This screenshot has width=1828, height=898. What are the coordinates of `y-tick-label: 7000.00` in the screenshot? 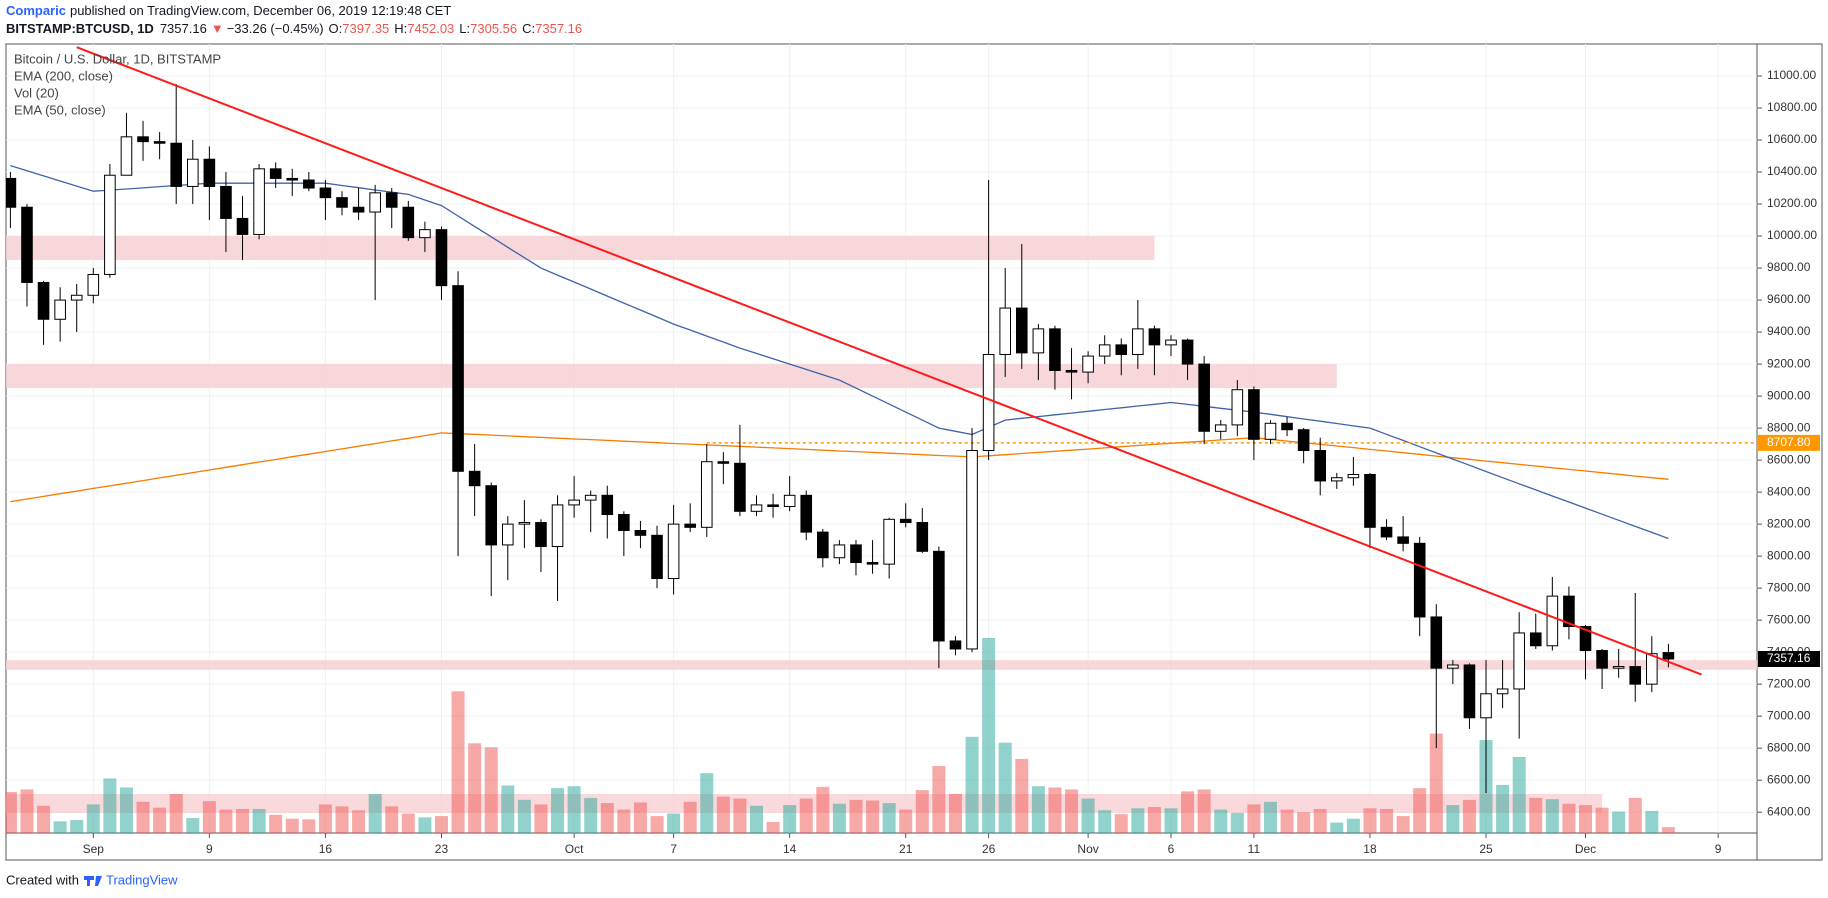 It's located at (1789, 715).